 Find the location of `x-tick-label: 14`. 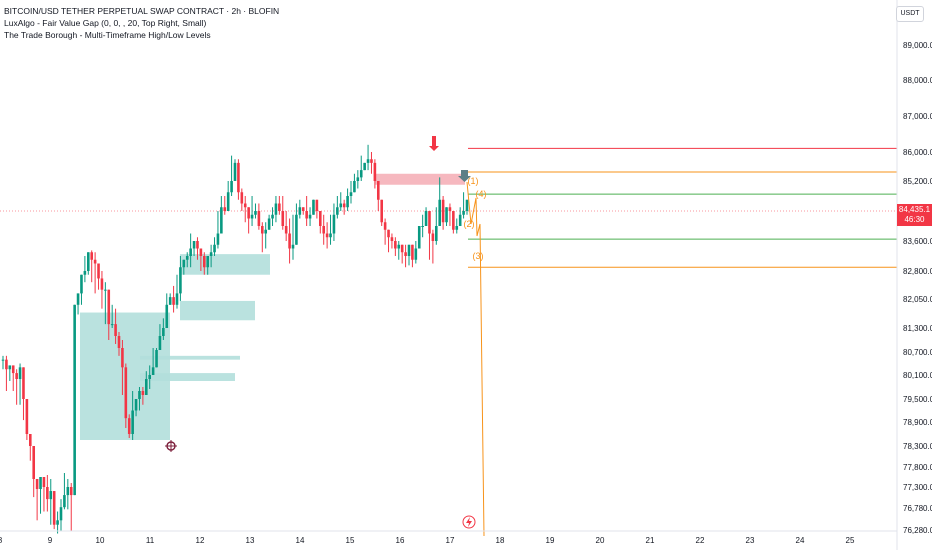

x-tick-label: 14 is located at coordinates (300, 540).